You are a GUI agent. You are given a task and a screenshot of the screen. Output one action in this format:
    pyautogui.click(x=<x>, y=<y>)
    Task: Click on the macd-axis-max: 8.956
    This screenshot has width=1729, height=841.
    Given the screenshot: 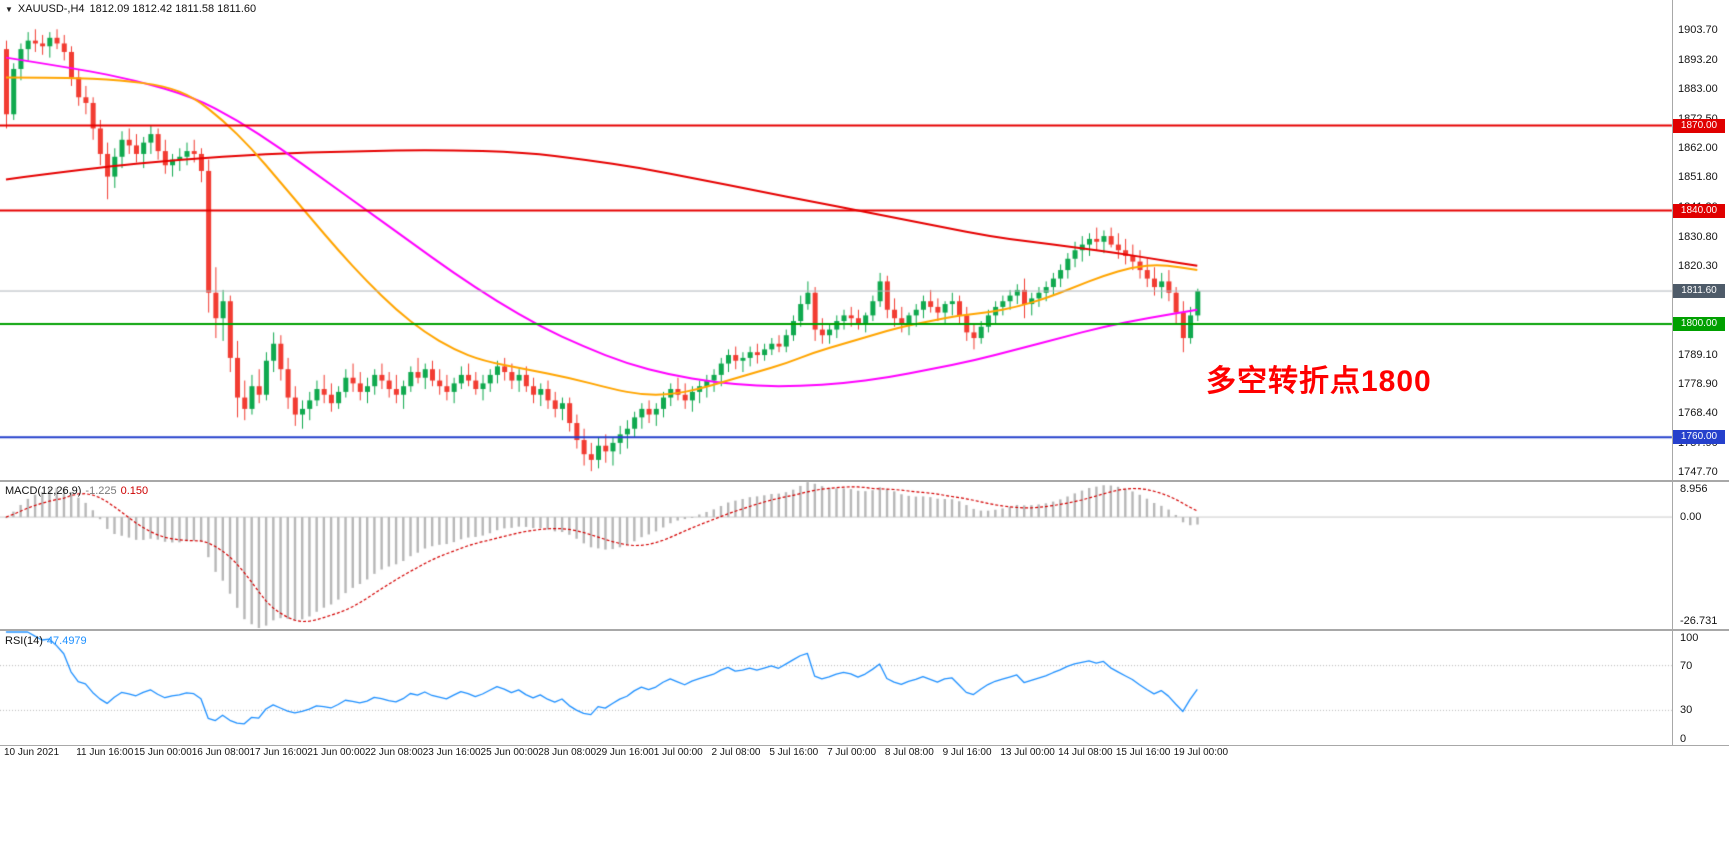 What is the action you would take?
    pyautogui.click(x=1694, y=489)
    